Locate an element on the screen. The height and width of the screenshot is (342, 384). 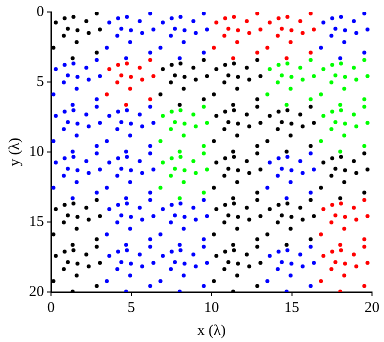
y-tick-label: 0 is located at coordinates (40, 12).